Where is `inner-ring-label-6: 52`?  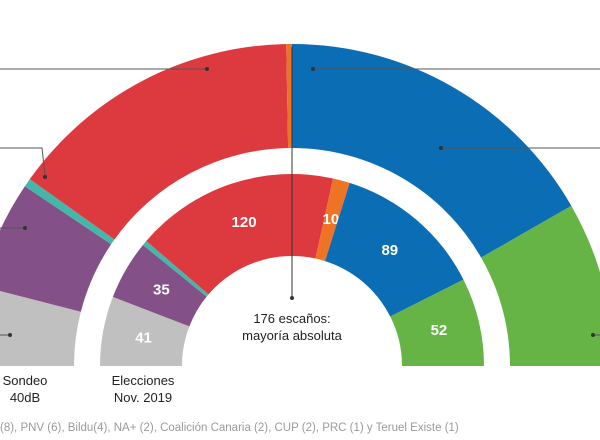
inner-ring-label-6: 52 is located at coordinates (439, 330).